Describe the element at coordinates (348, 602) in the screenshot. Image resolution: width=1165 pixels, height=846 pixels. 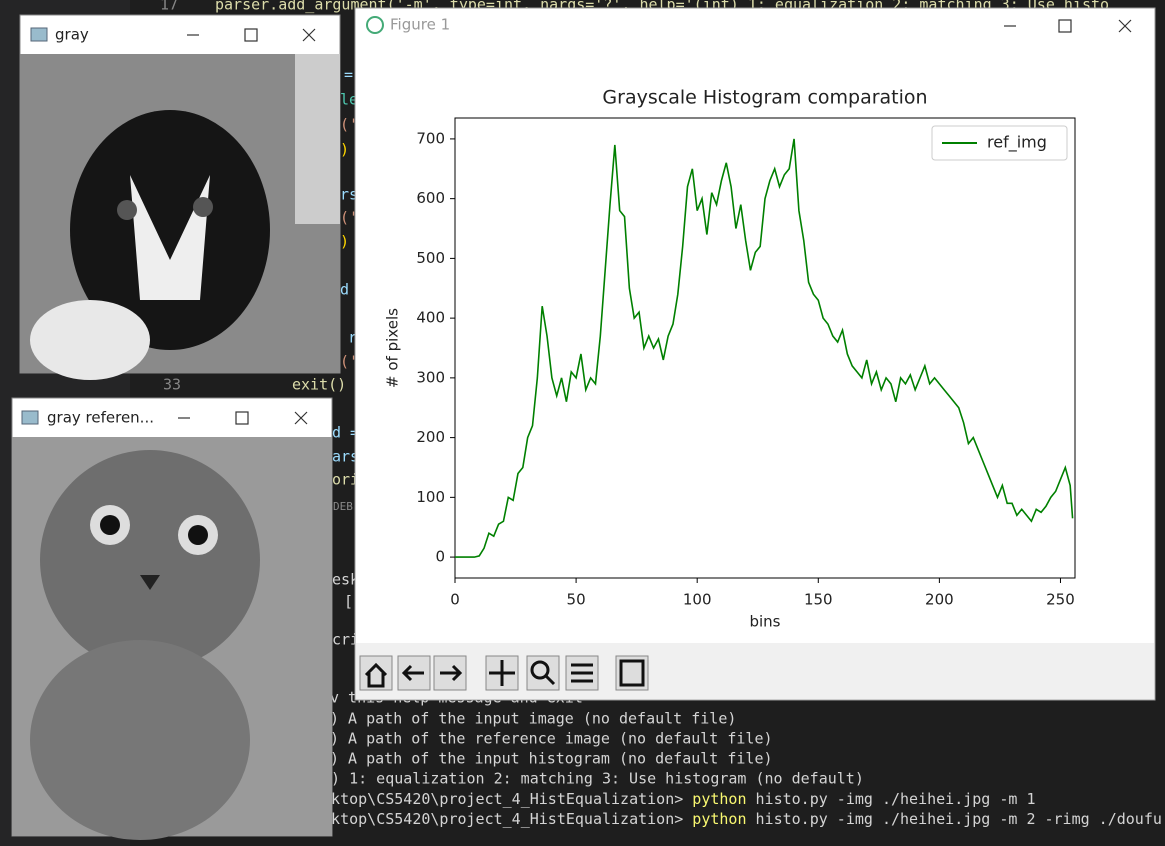
I see `terminal-fragment: [` at that location.